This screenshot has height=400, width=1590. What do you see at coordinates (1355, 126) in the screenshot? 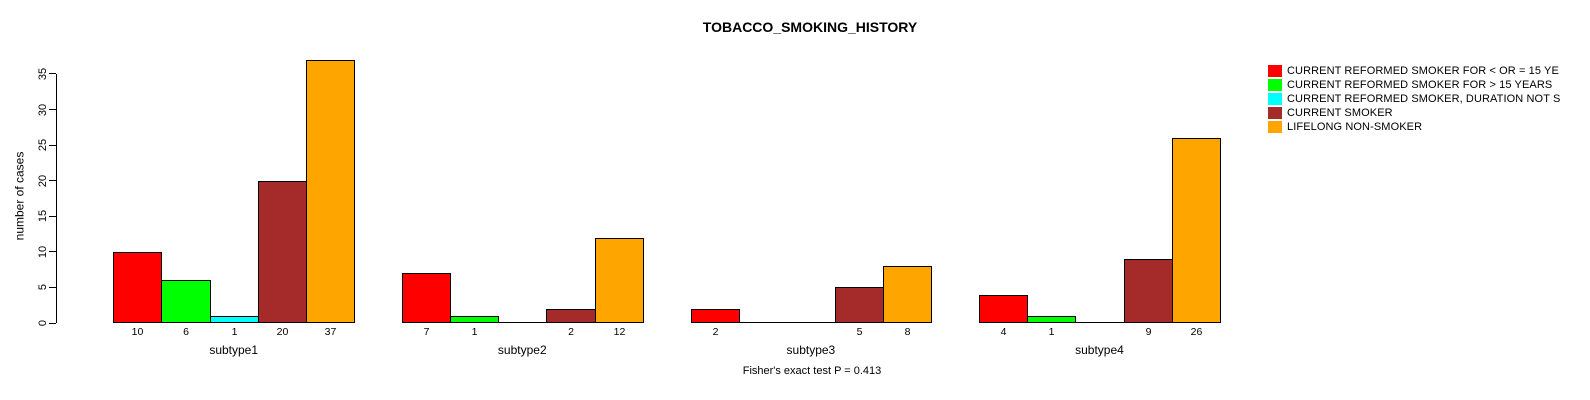
I see `legend-label: LIFELONG NON-SMOKER` at bounding box center [1355, 126].